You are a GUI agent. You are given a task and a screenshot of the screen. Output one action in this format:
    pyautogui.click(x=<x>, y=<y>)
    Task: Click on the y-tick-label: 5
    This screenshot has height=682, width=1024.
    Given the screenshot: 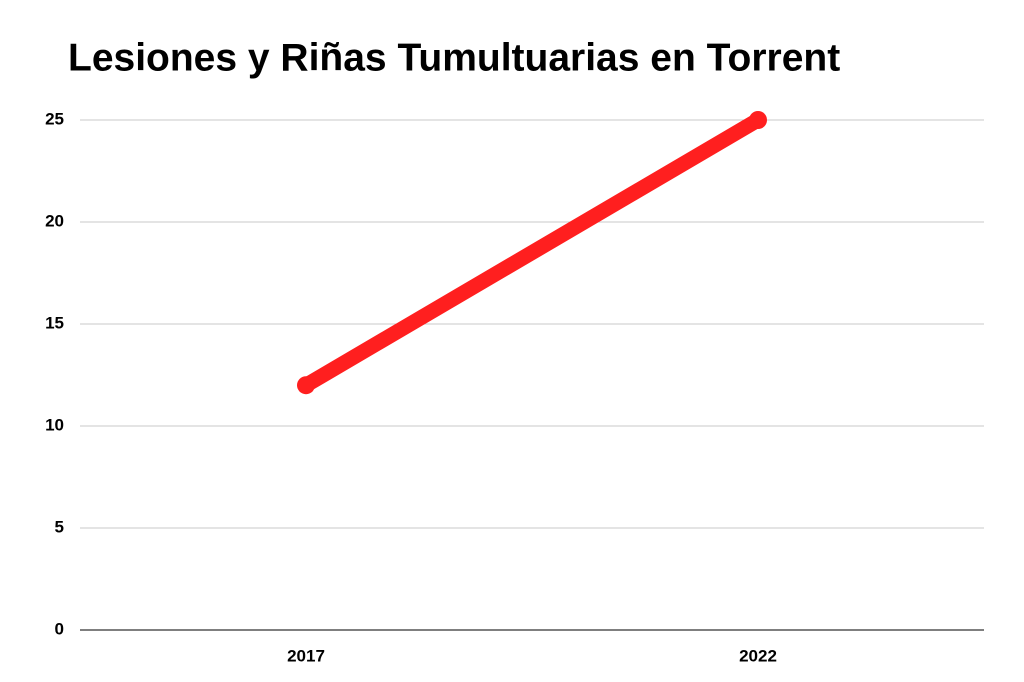 What is the action you would take?
    pyautogui.click(x=59, y=526)
    